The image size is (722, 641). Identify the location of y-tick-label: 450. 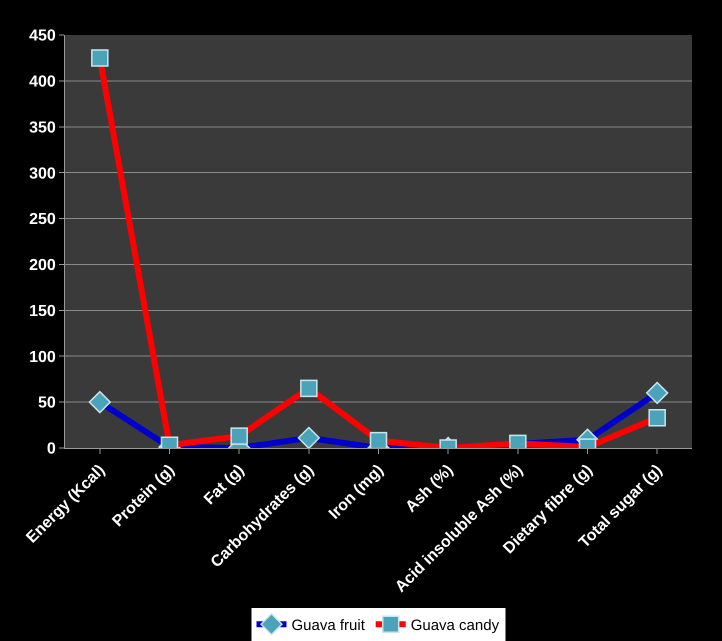
(42, 36).